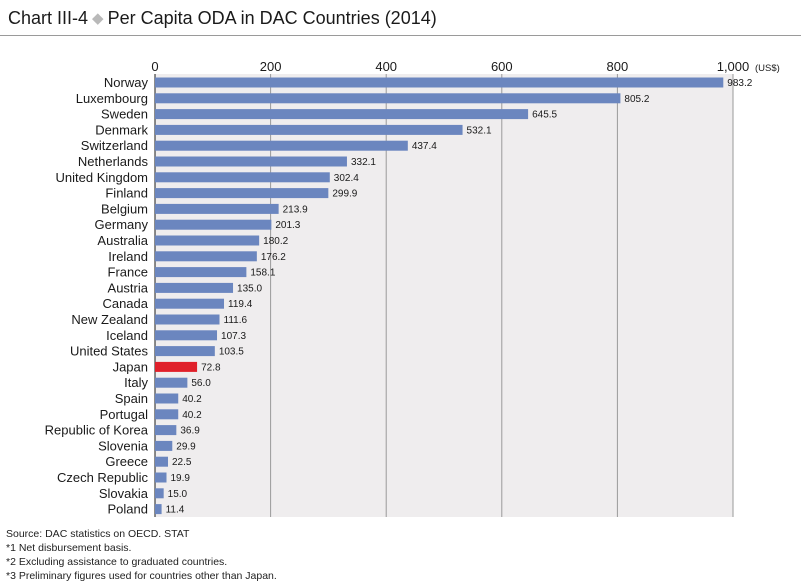 This screenshot has width=801, height=586. What do you see at coordinates (128, 256) in the screenshot?
I see `category-label: Ireland` at bounding box center [128, 256].